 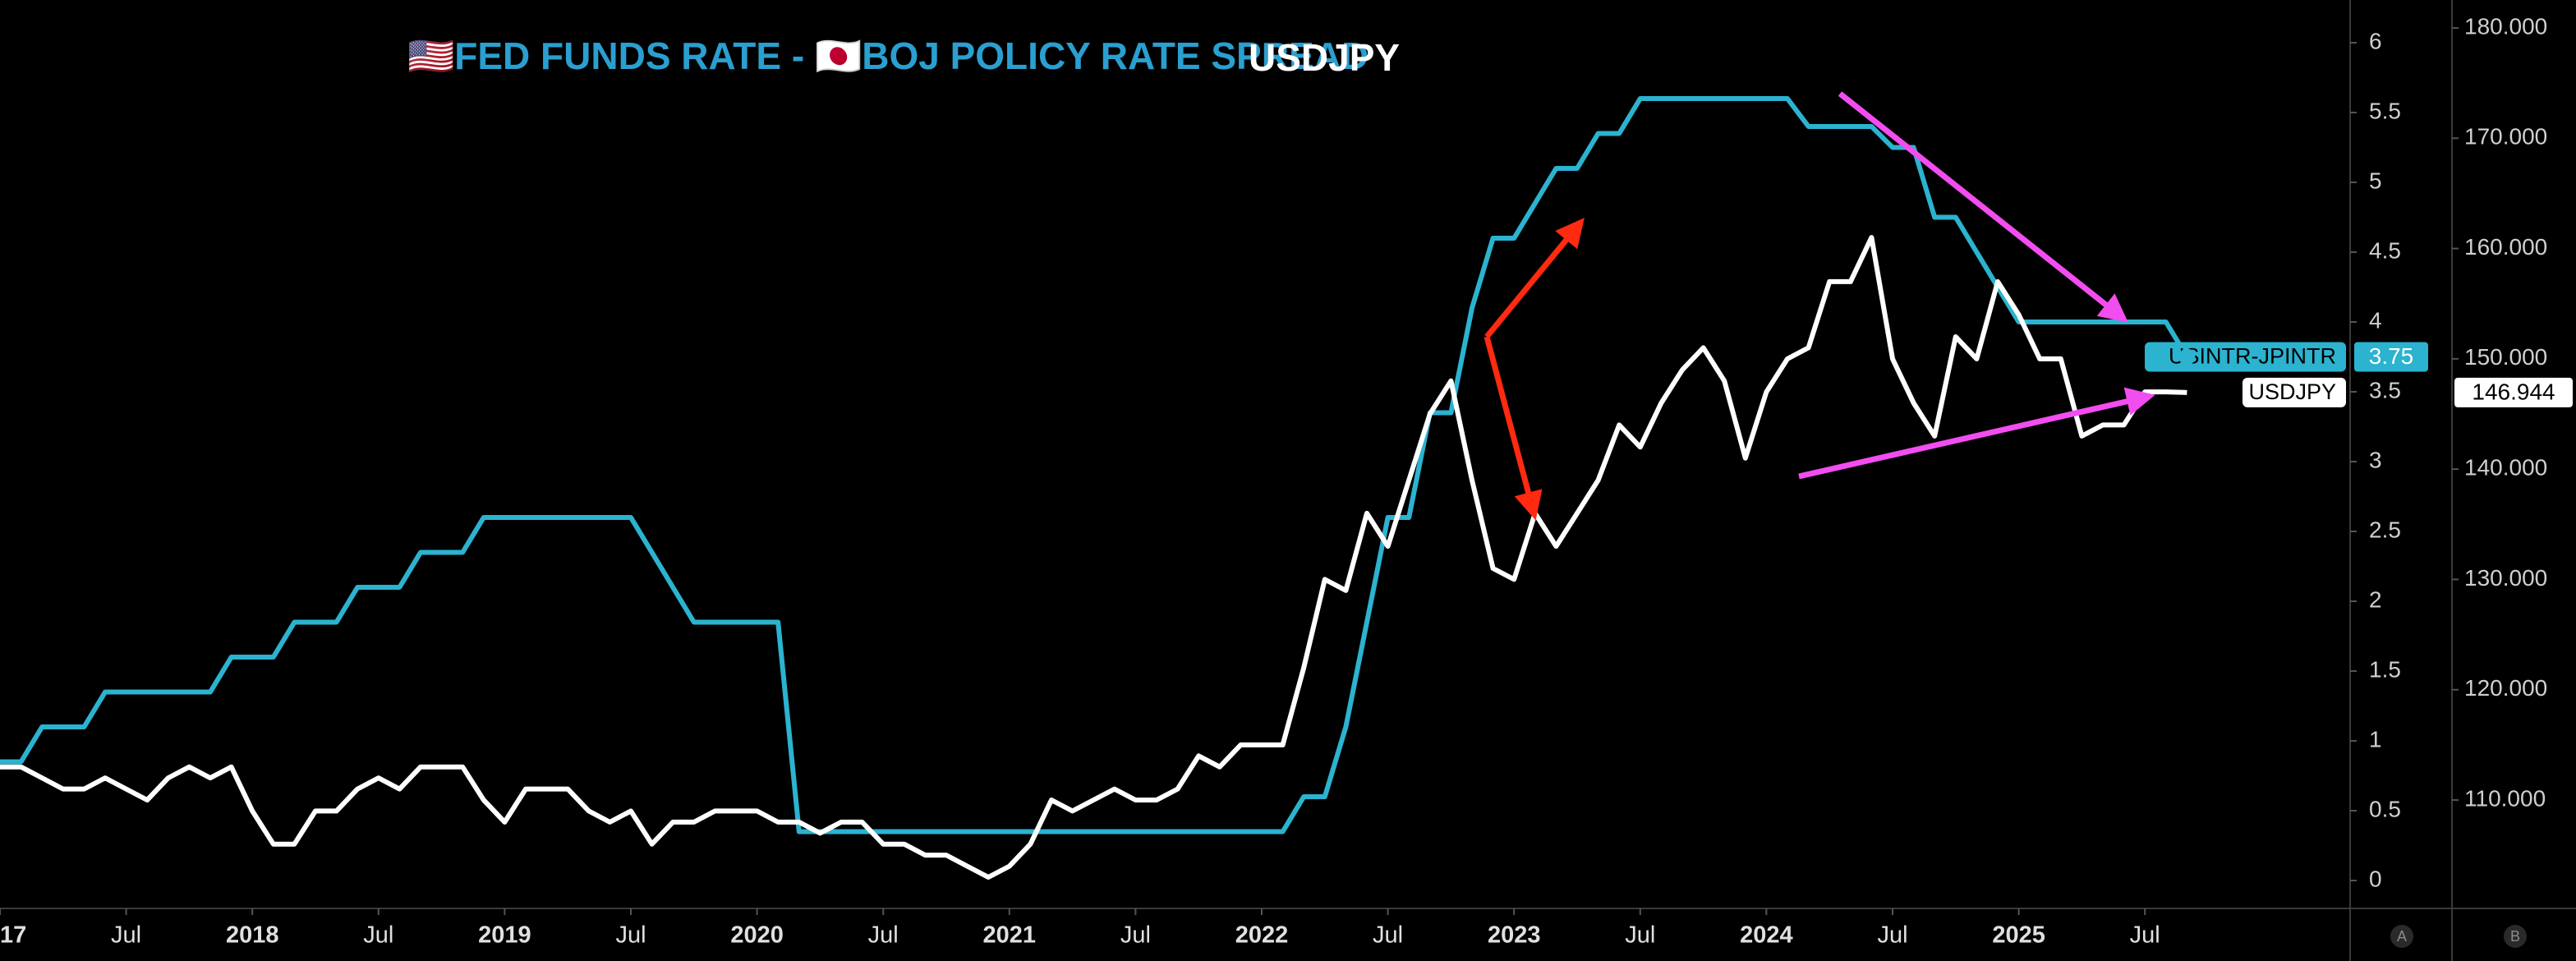 What do you see at coordinates (2385, 529) in the screenshot?
I see `y-tick-label: 2.5` at bounding box center [2385, 529].